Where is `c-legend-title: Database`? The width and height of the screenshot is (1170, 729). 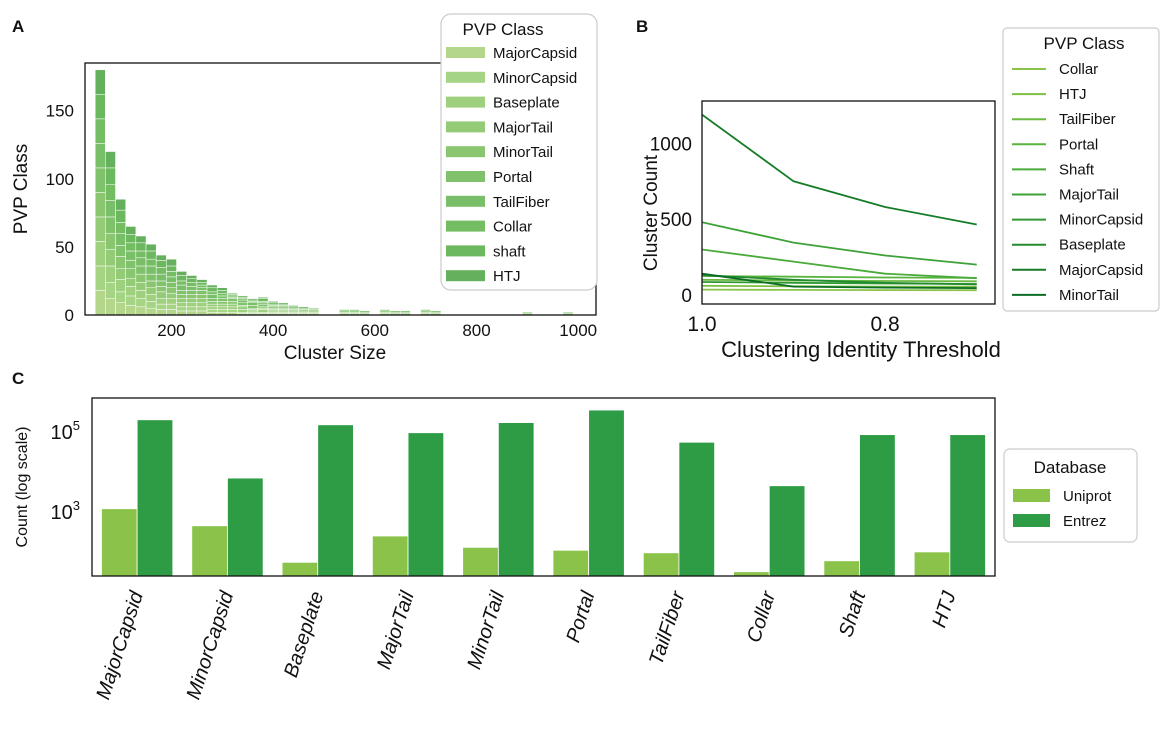
c-legend-title: Database is located at coordinates (1070, 467).